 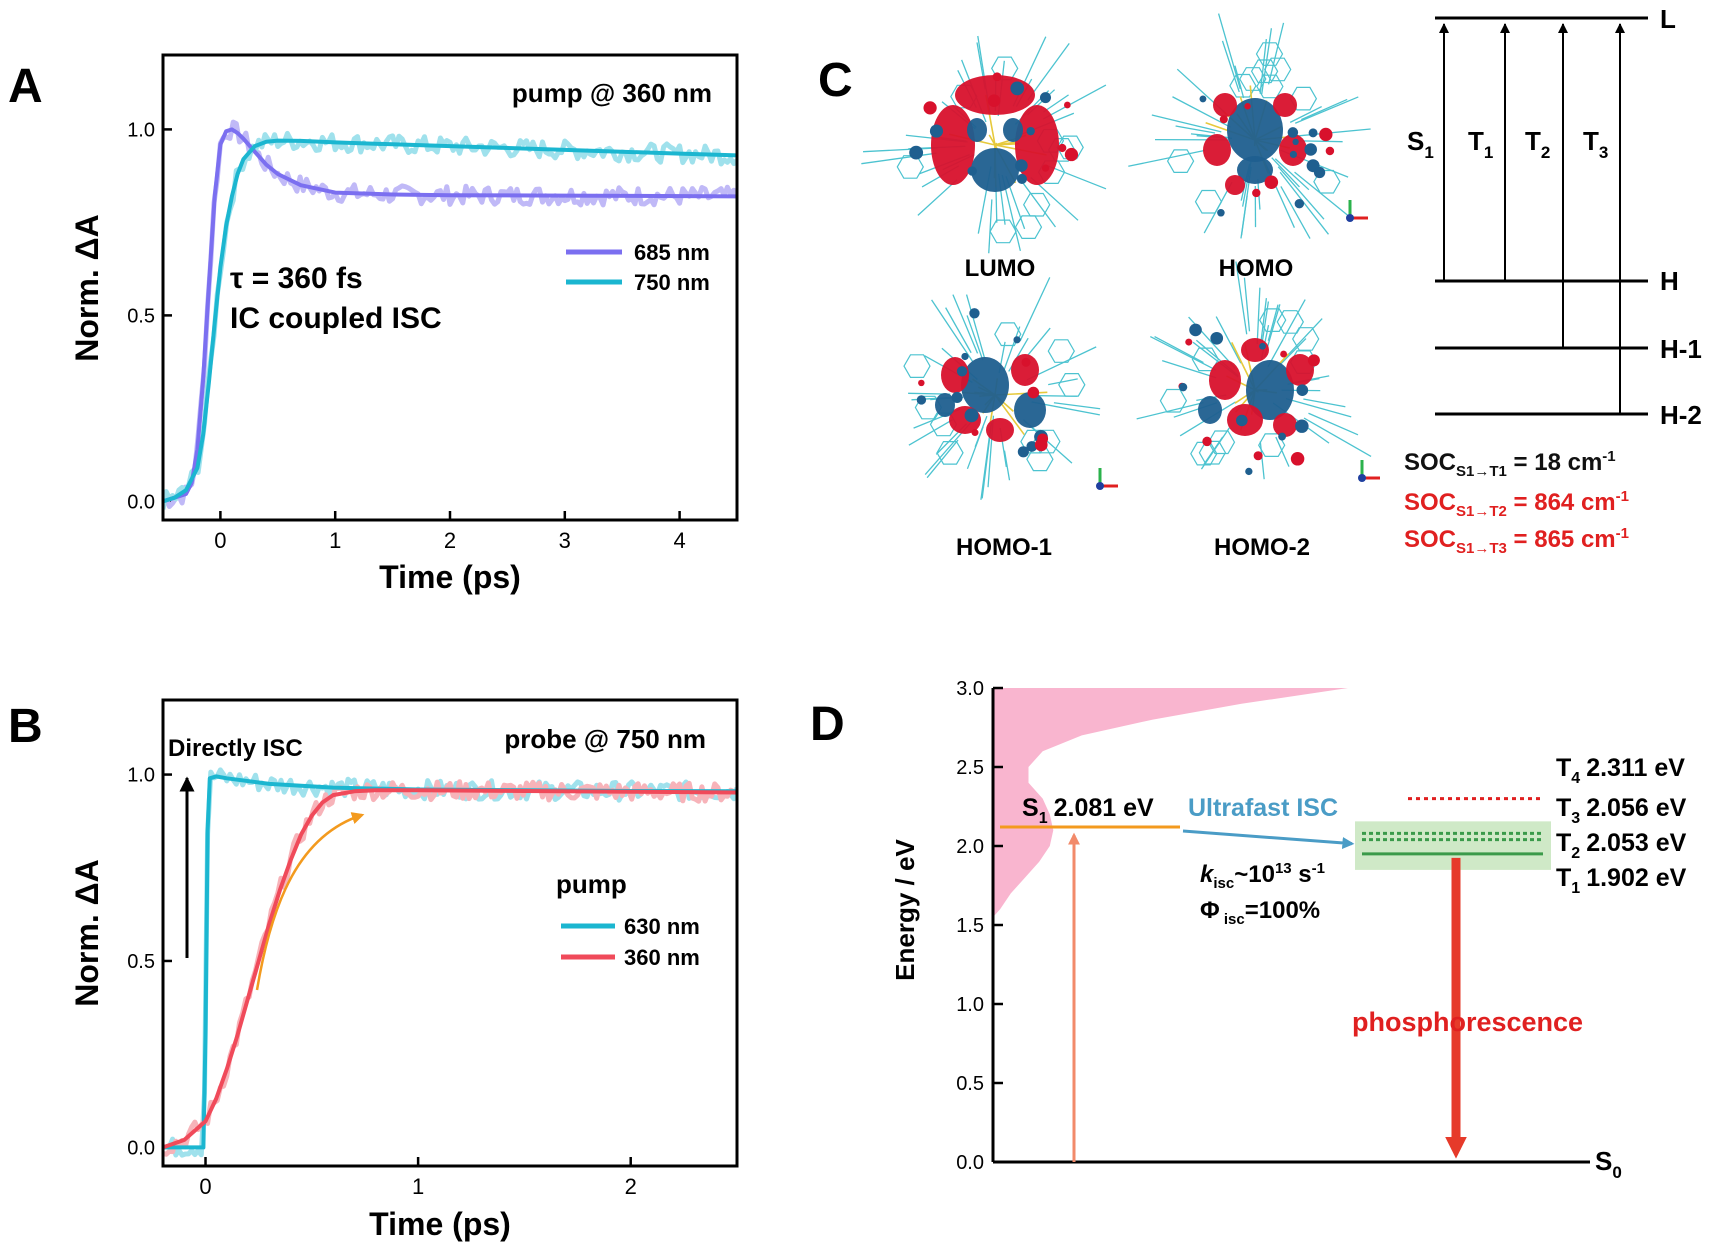 I want to click on panel-a-ic-annotation: IC coupled ISC, so click(x=336, y=318).